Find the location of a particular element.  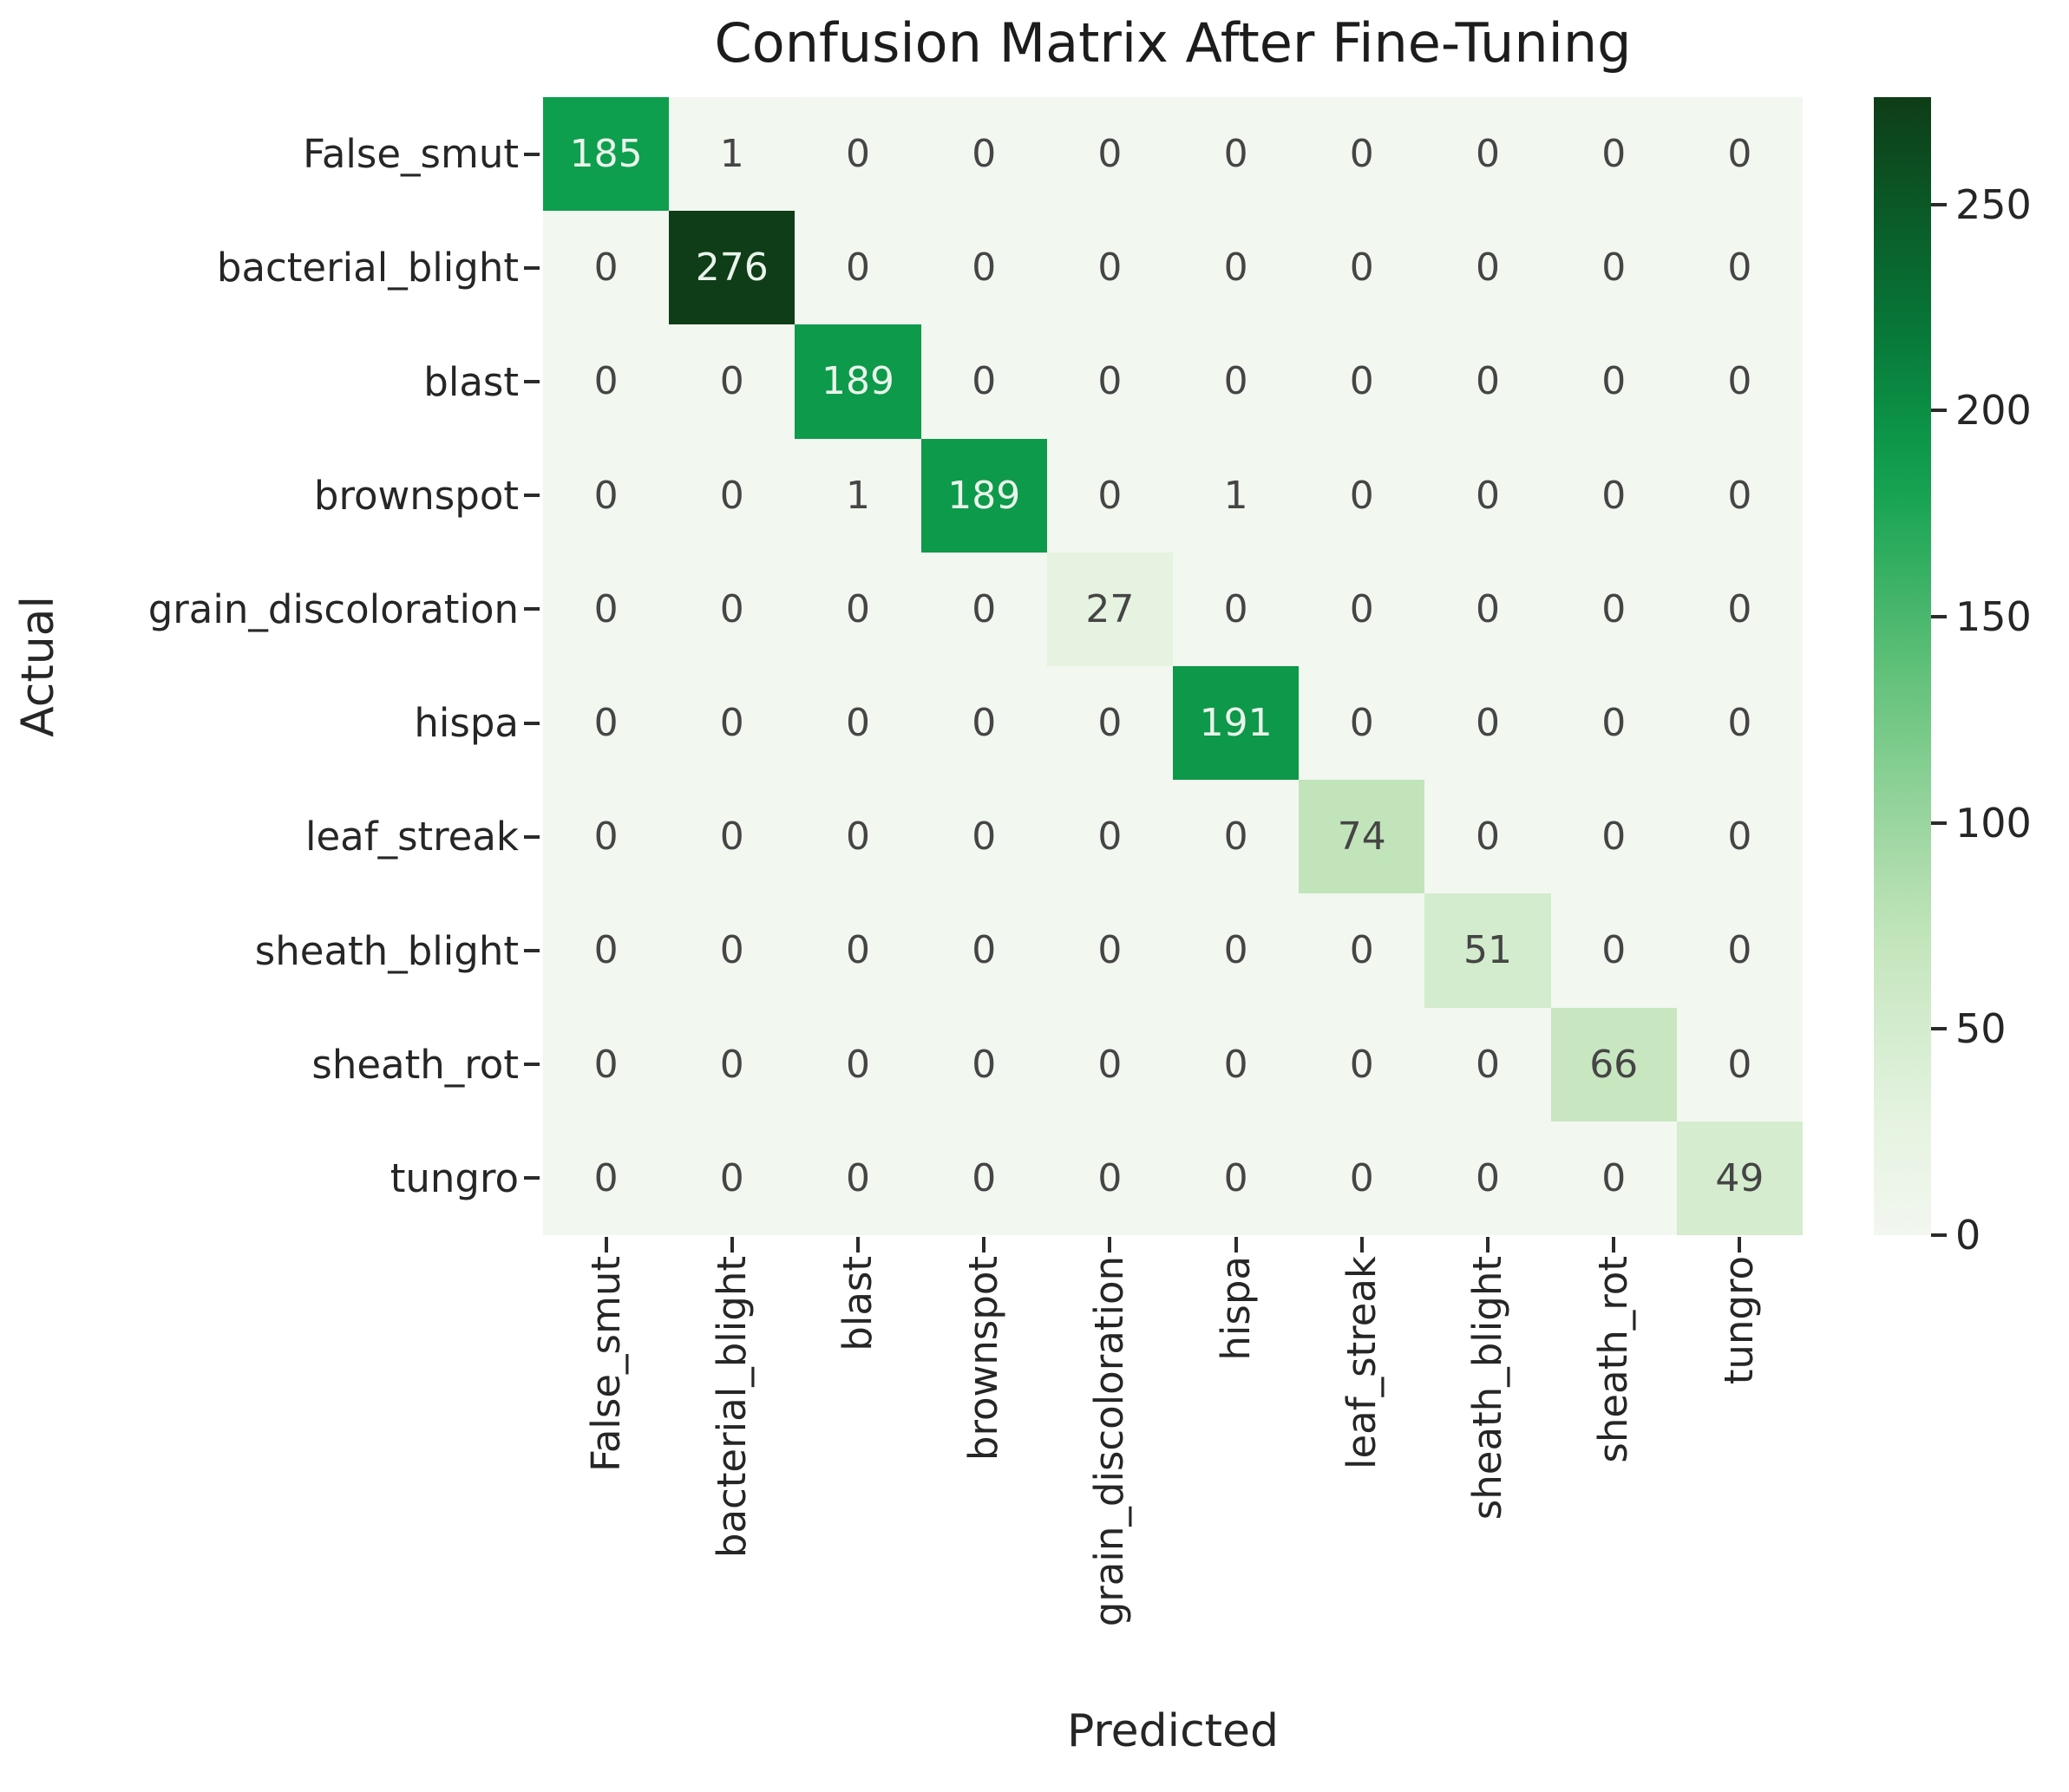

heatmap-cell: 276 is located at coordinates (732, 268).